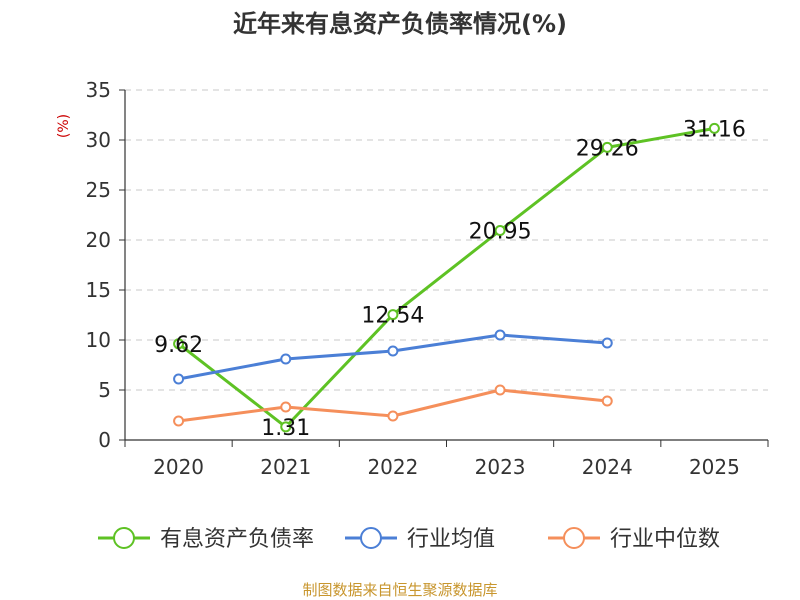 This screenshot has width=800, height=600. What do you see at coordinates (500, 467) in the screenshot?
I see `x-tick-label: 2023` at bounding box center [500, 467].